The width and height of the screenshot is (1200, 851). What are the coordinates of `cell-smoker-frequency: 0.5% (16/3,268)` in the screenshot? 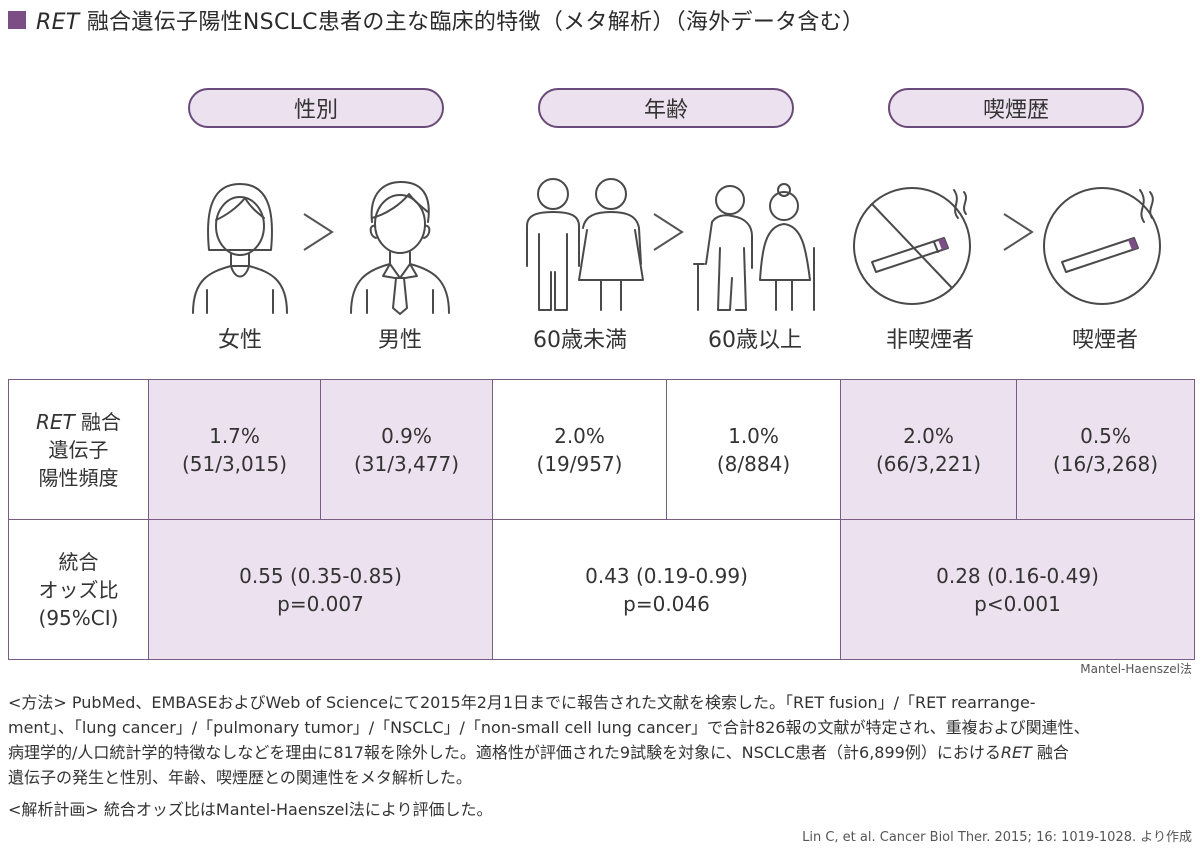 It's located at (1105, 449).